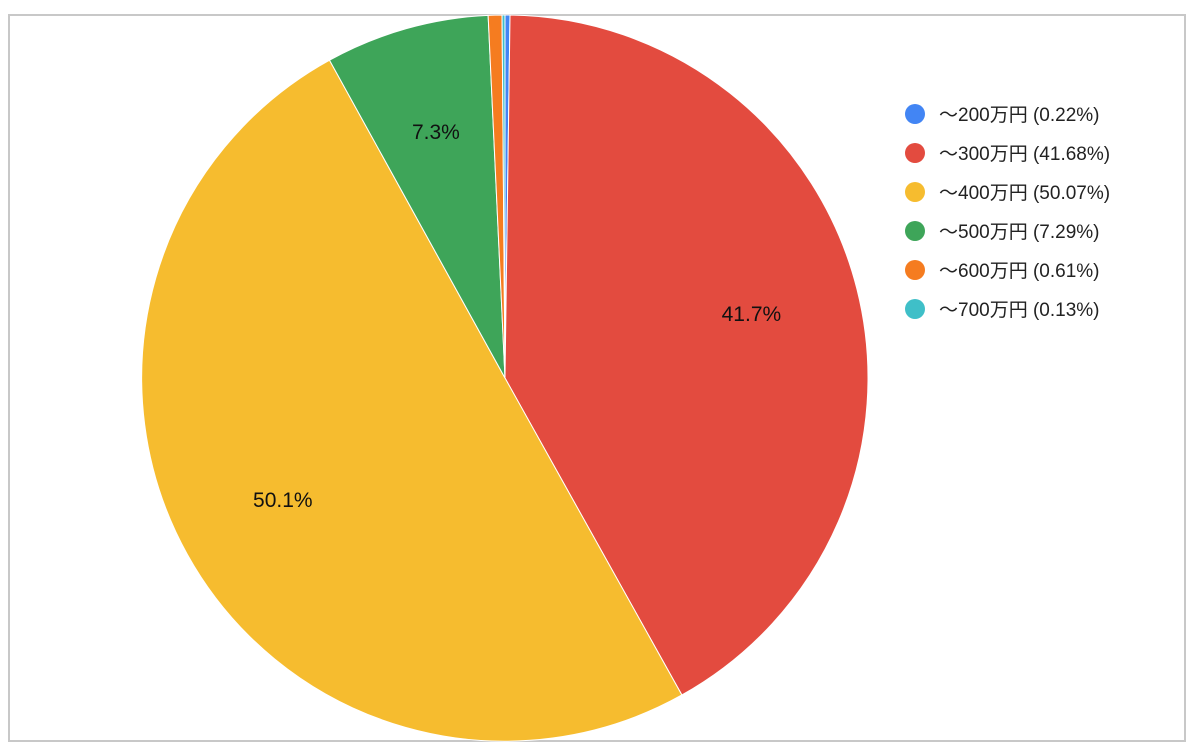  I want to click on legend-label-300: 〜300万円 (41.68%), so click(1025, 154).